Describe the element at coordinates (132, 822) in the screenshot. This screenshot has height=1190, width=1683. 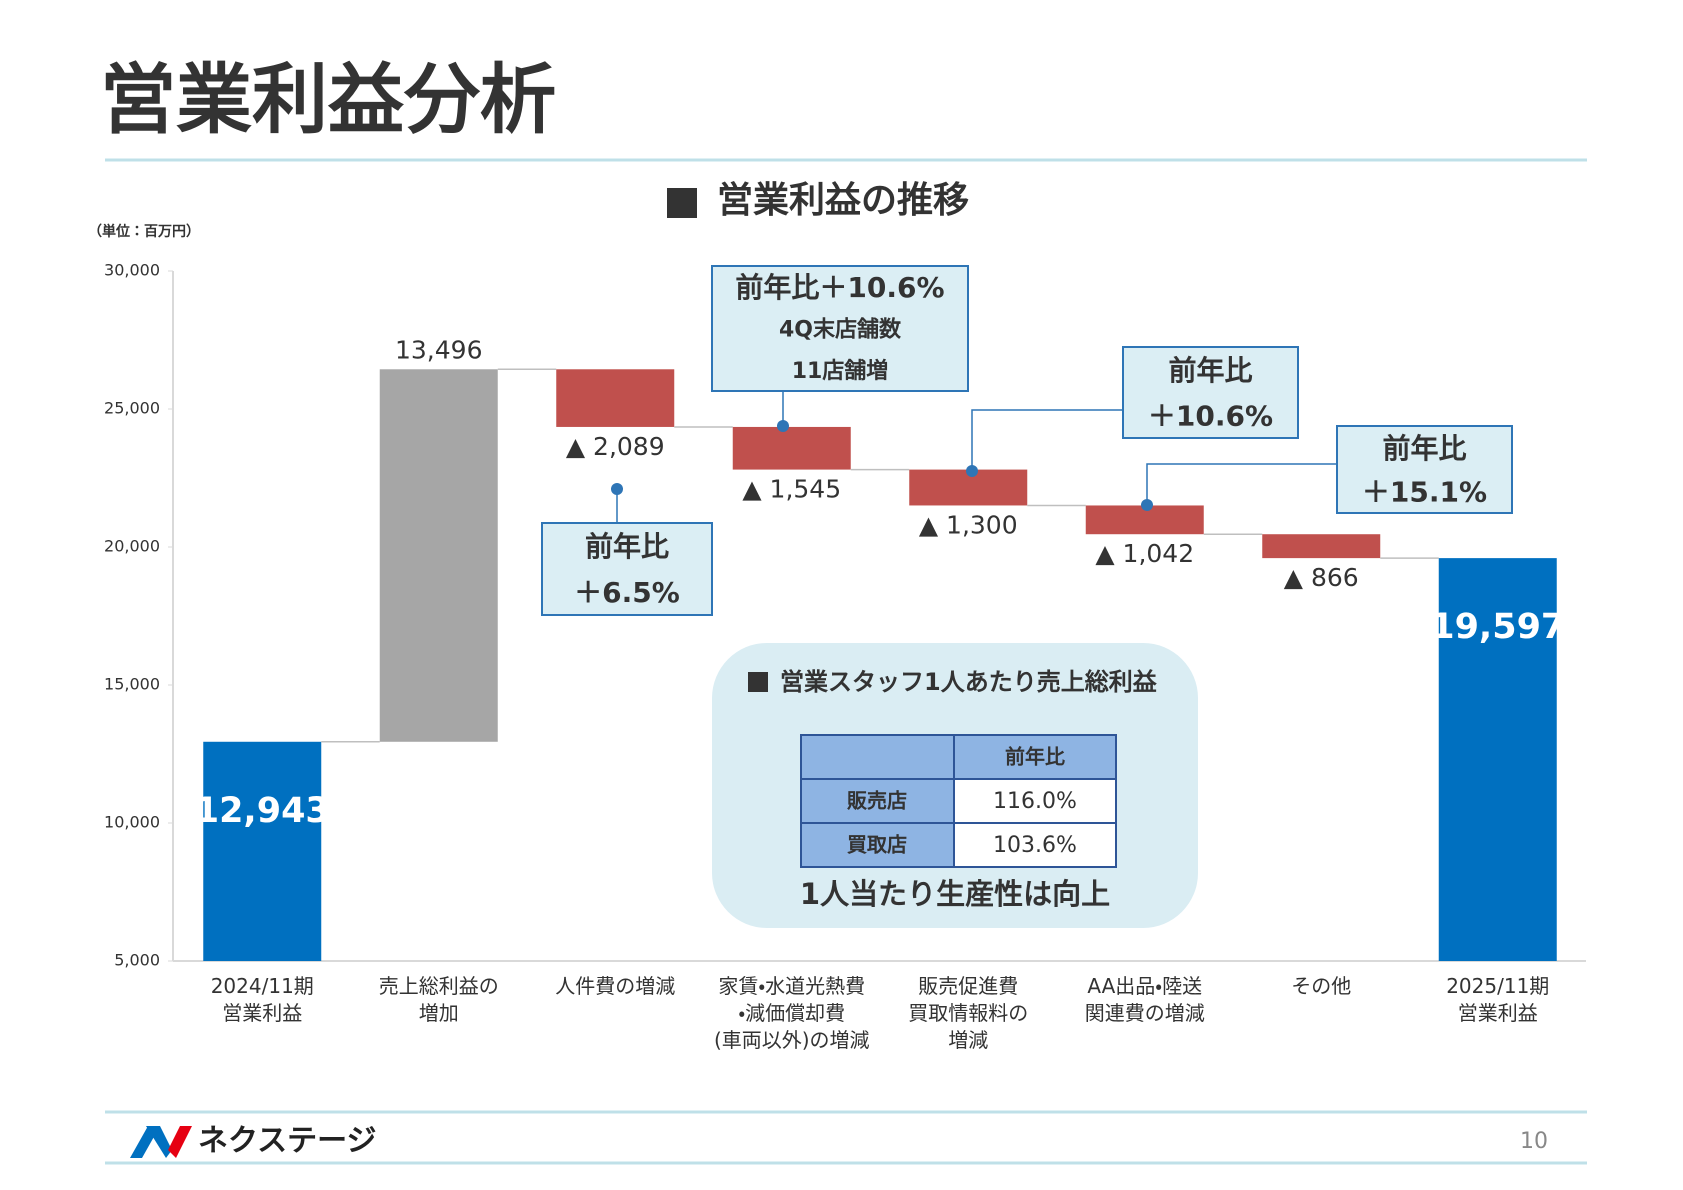
I see `y-tick-label: 10,000` at that location.